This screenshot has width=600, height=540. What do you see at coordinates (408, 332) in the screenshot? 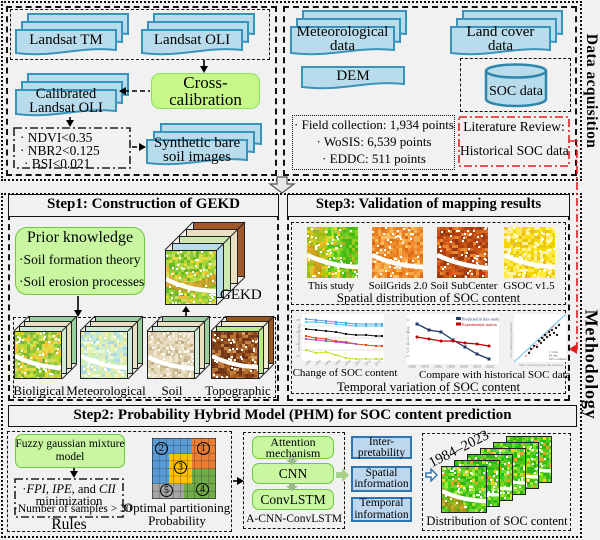
I see `svg-text: 30` at bounding box center [408, 332].